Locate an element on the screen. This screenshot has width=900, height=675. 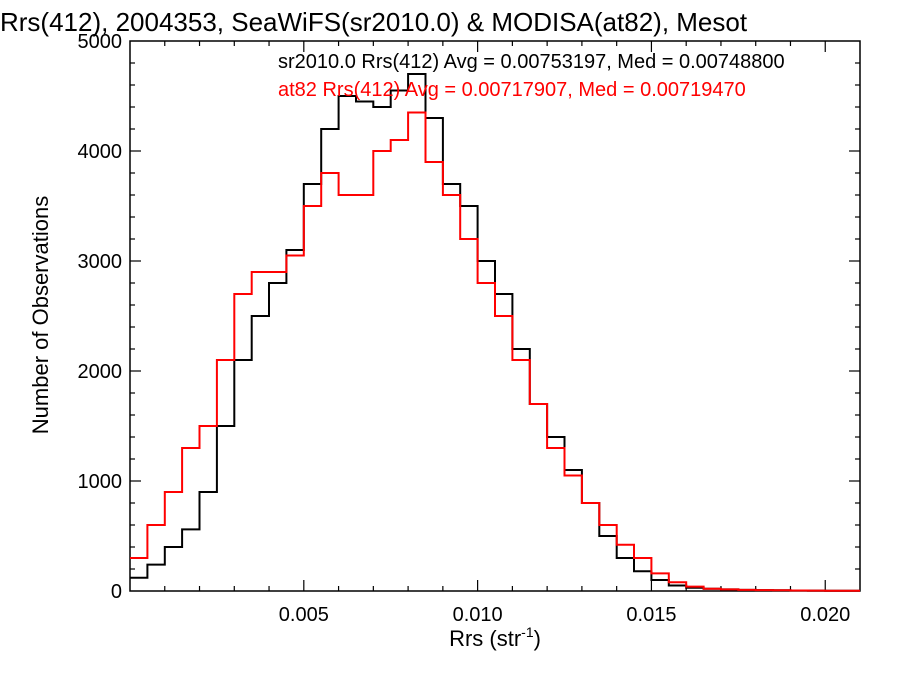
y-axis-label: Number of Observations is located at coordinates (40, 315).